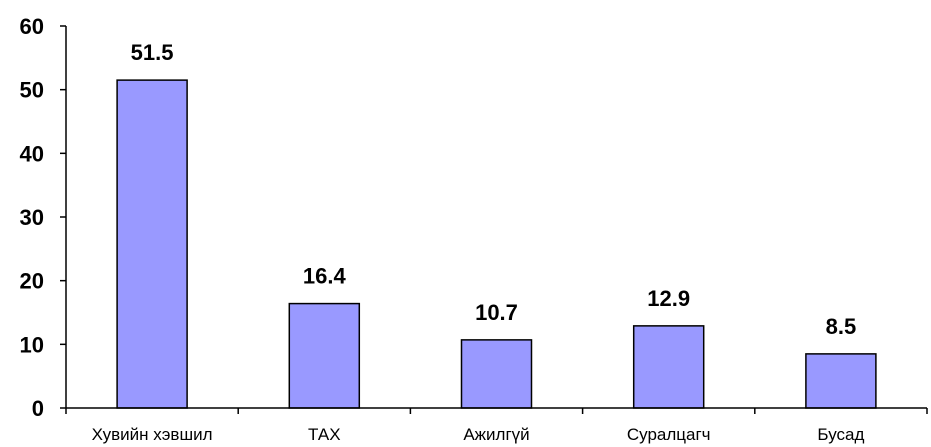 The image size is (931, 447). What do you see at coordinates (152, 52) in the screenshot?
I see `data-label: 51.5` at bounding box center [152, 52].